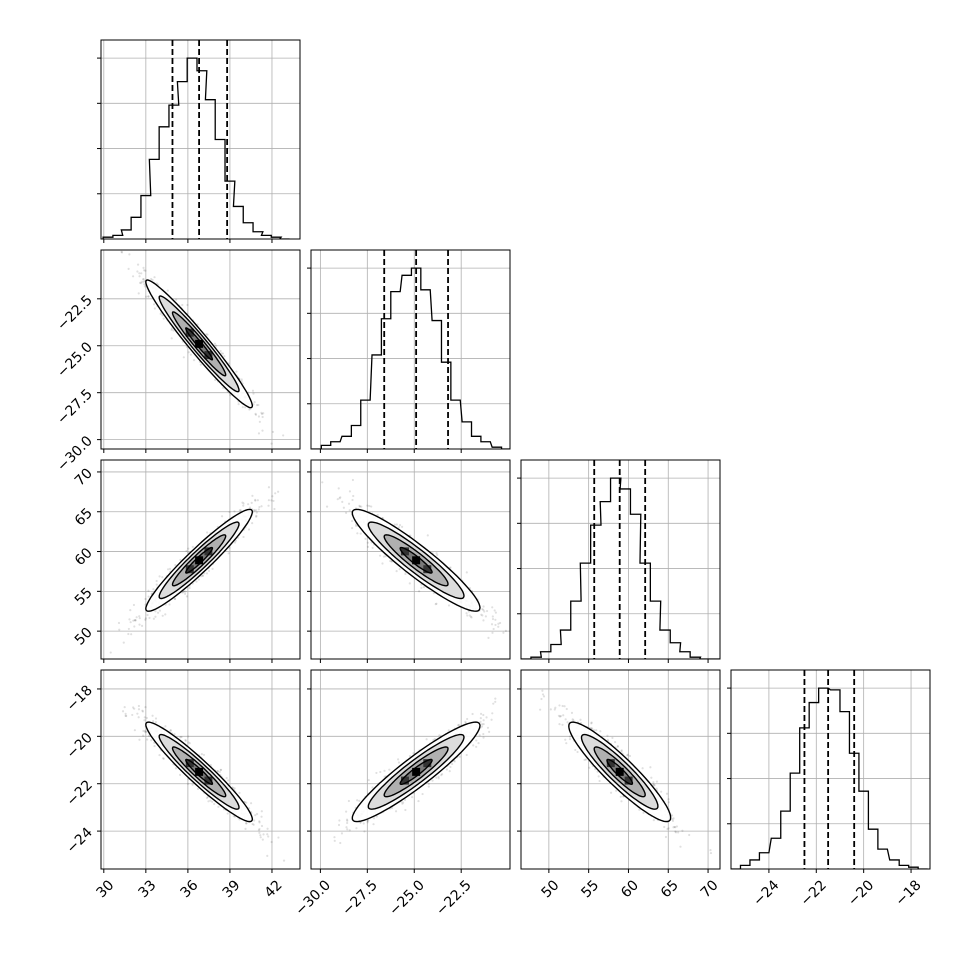  Describe the element at coordinates (620, 559) in the screenshot. I see `panel-frame` at that location.